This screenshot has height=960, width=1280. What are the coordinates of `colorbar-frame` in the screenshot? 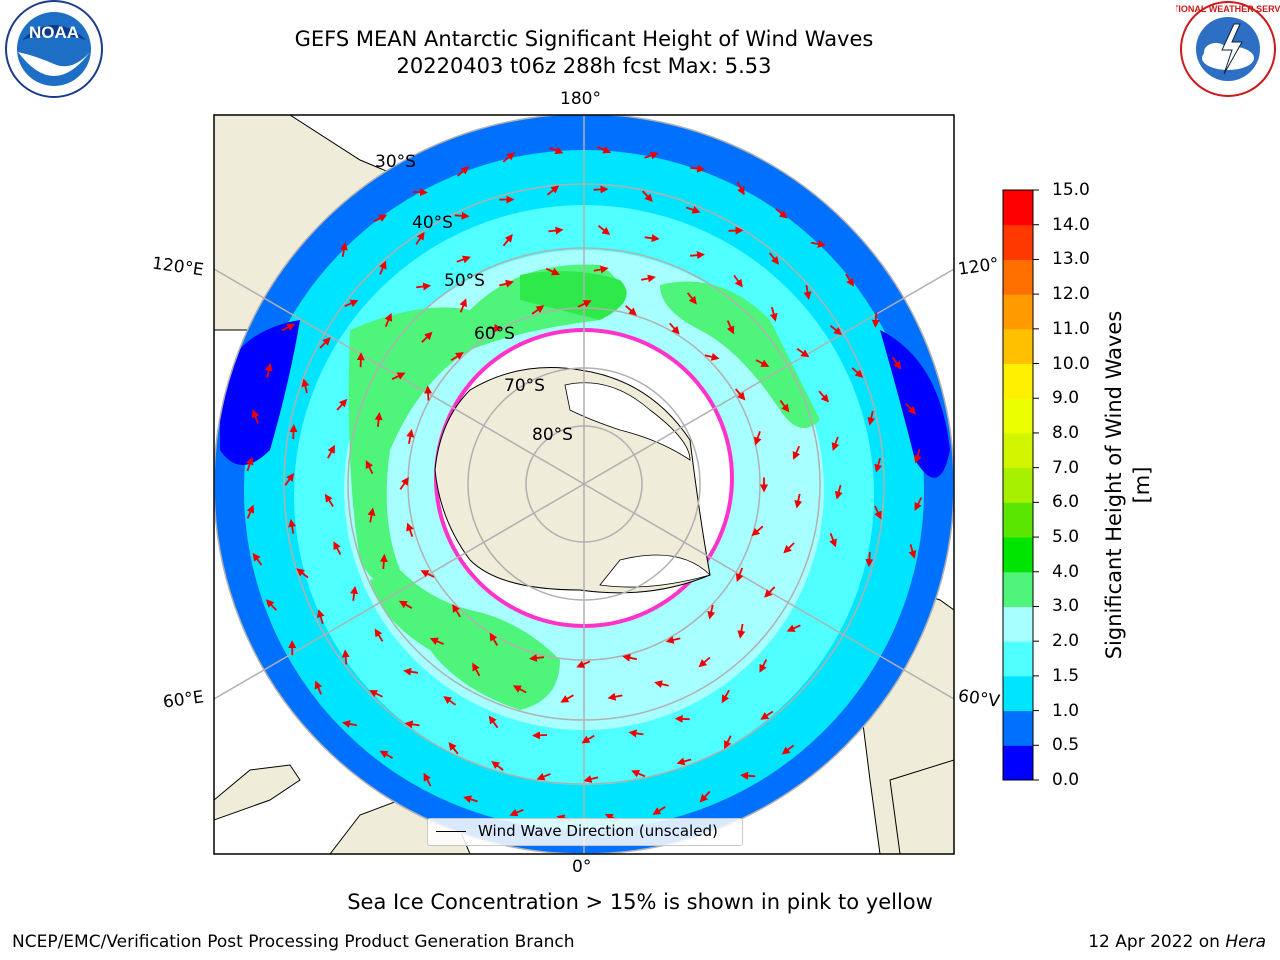 It's located at (1018, 485).